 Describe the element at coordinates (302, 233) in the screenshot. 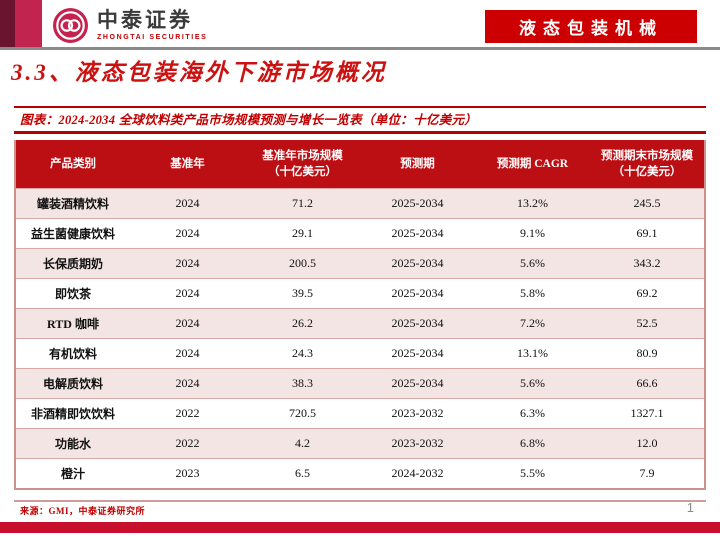

I see `value-cell: 29.1` at that location.